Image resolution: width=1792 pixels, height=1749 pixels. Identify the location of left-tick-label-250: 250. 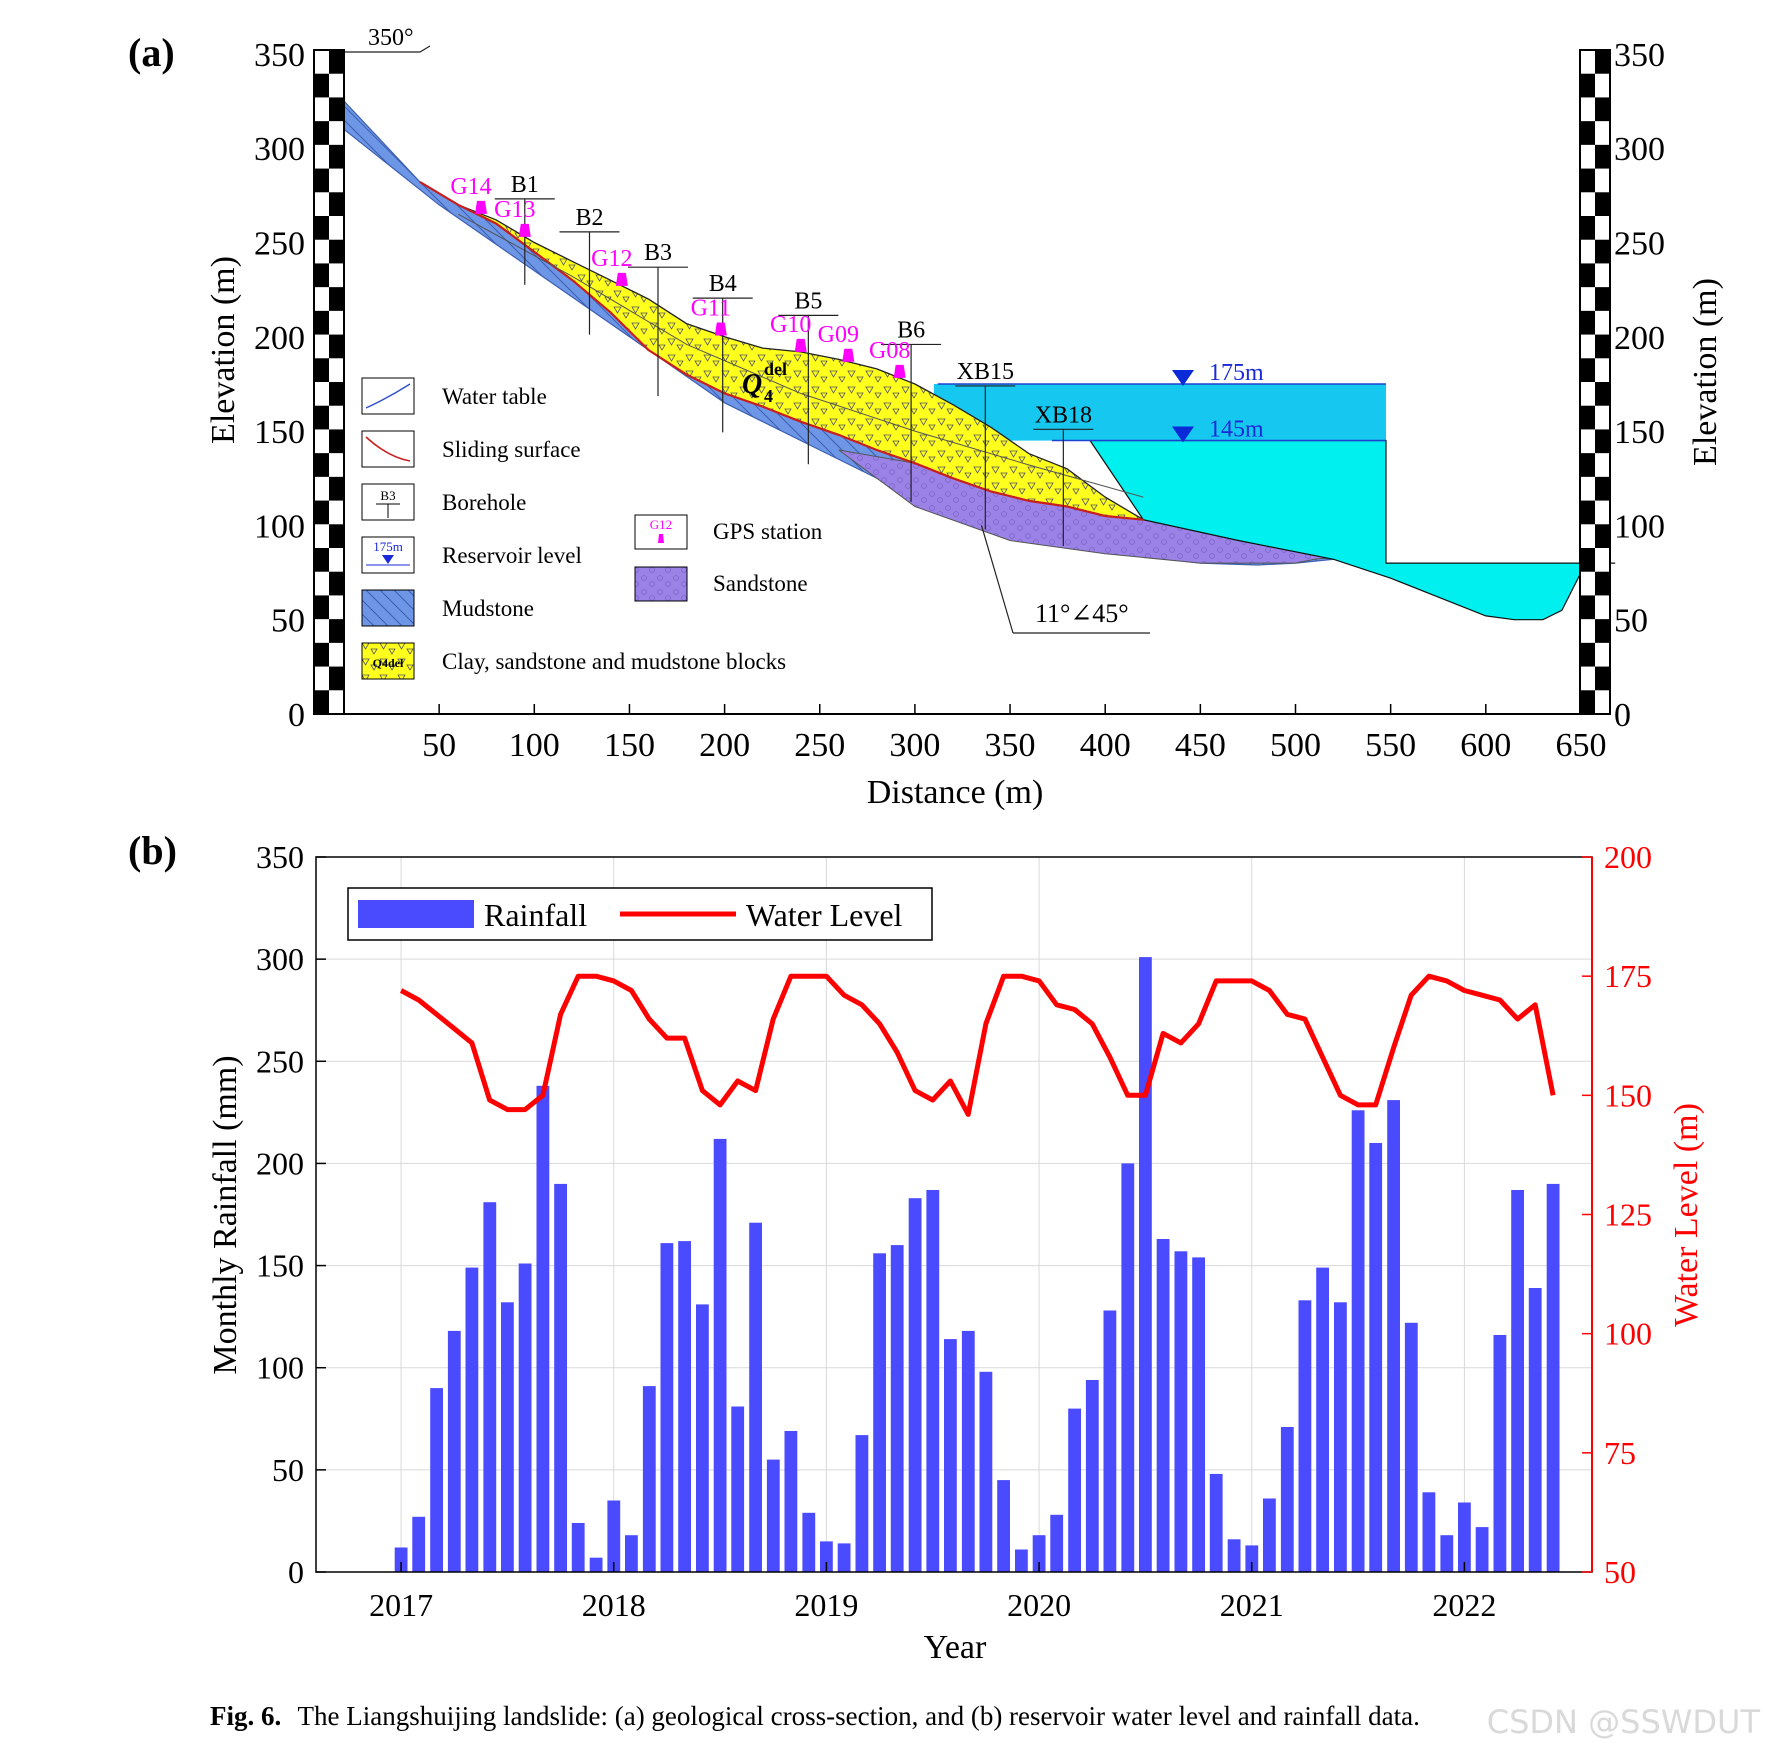
(280, 1061).